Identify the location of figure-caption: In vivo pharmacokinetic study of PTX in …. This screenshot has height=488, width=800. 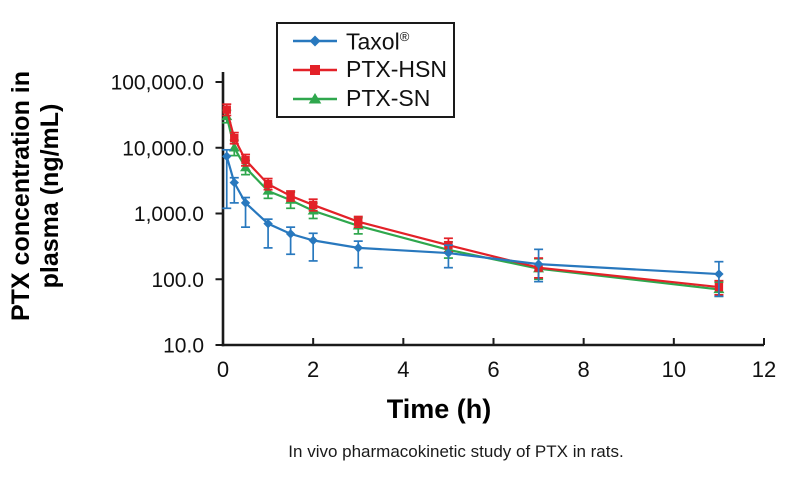
(456, 451).